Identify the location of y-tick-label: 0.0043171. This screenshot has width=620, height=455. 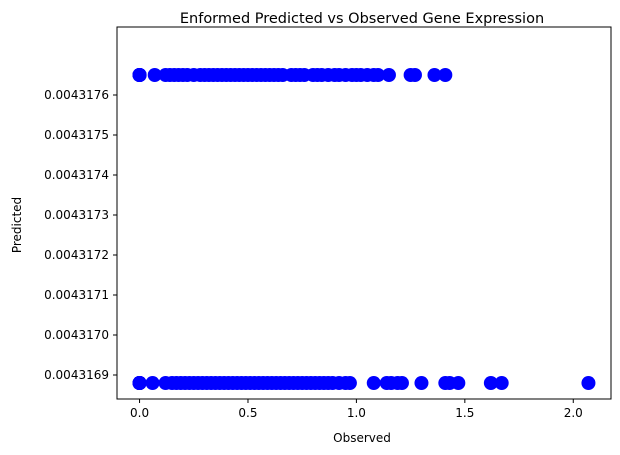
(76, 295).